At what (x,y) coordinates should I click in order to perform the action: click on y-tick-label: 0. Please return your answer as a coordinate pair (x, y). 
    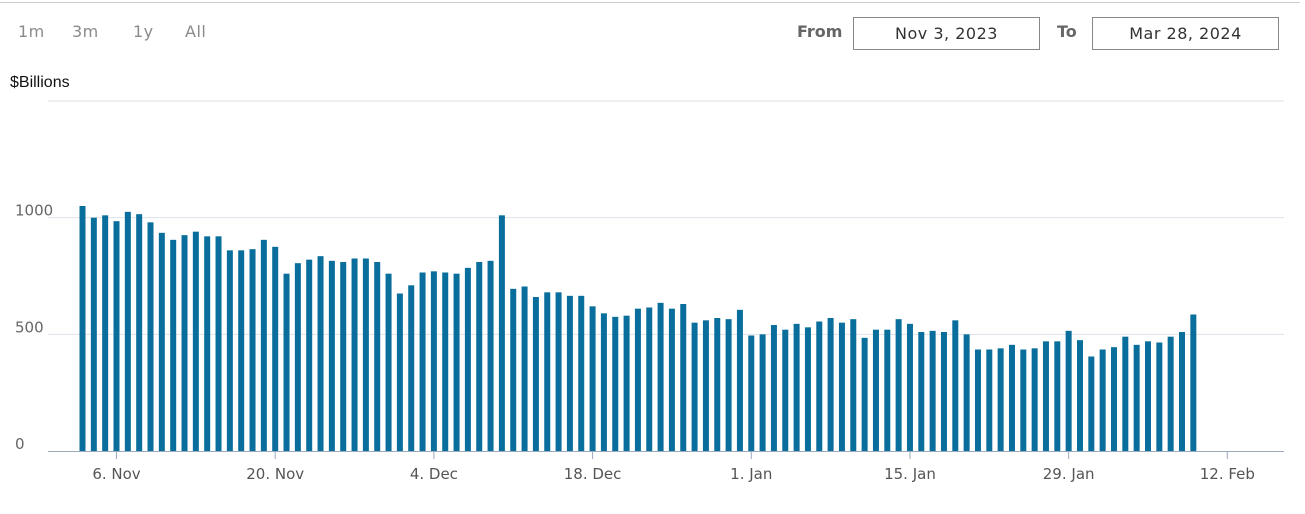
    Looking at the image, I should click on (20, 444).